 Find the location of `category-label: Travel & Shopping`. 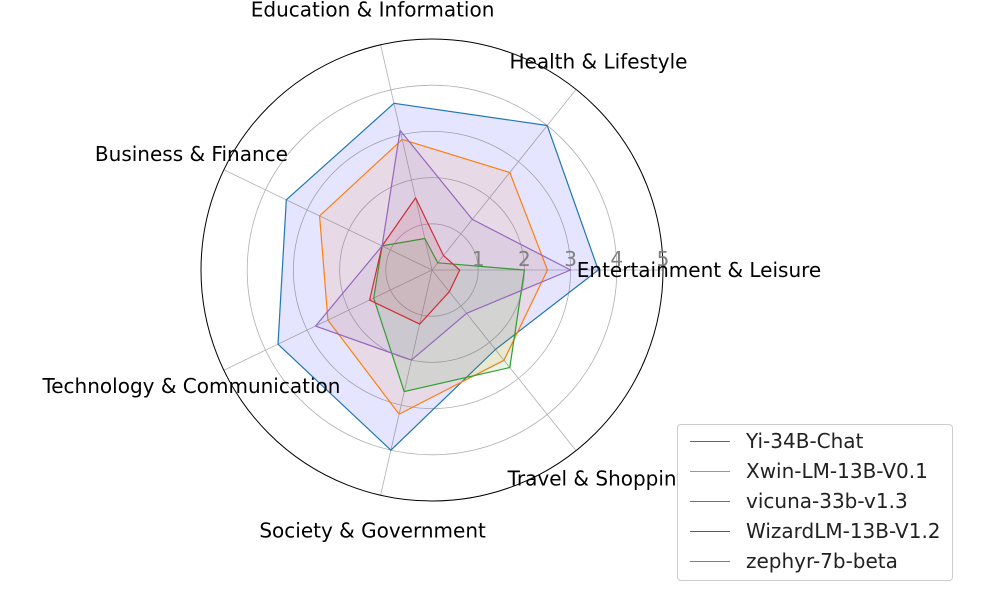

category-label: Travel & Shopping is located at coordinates (598, 479).